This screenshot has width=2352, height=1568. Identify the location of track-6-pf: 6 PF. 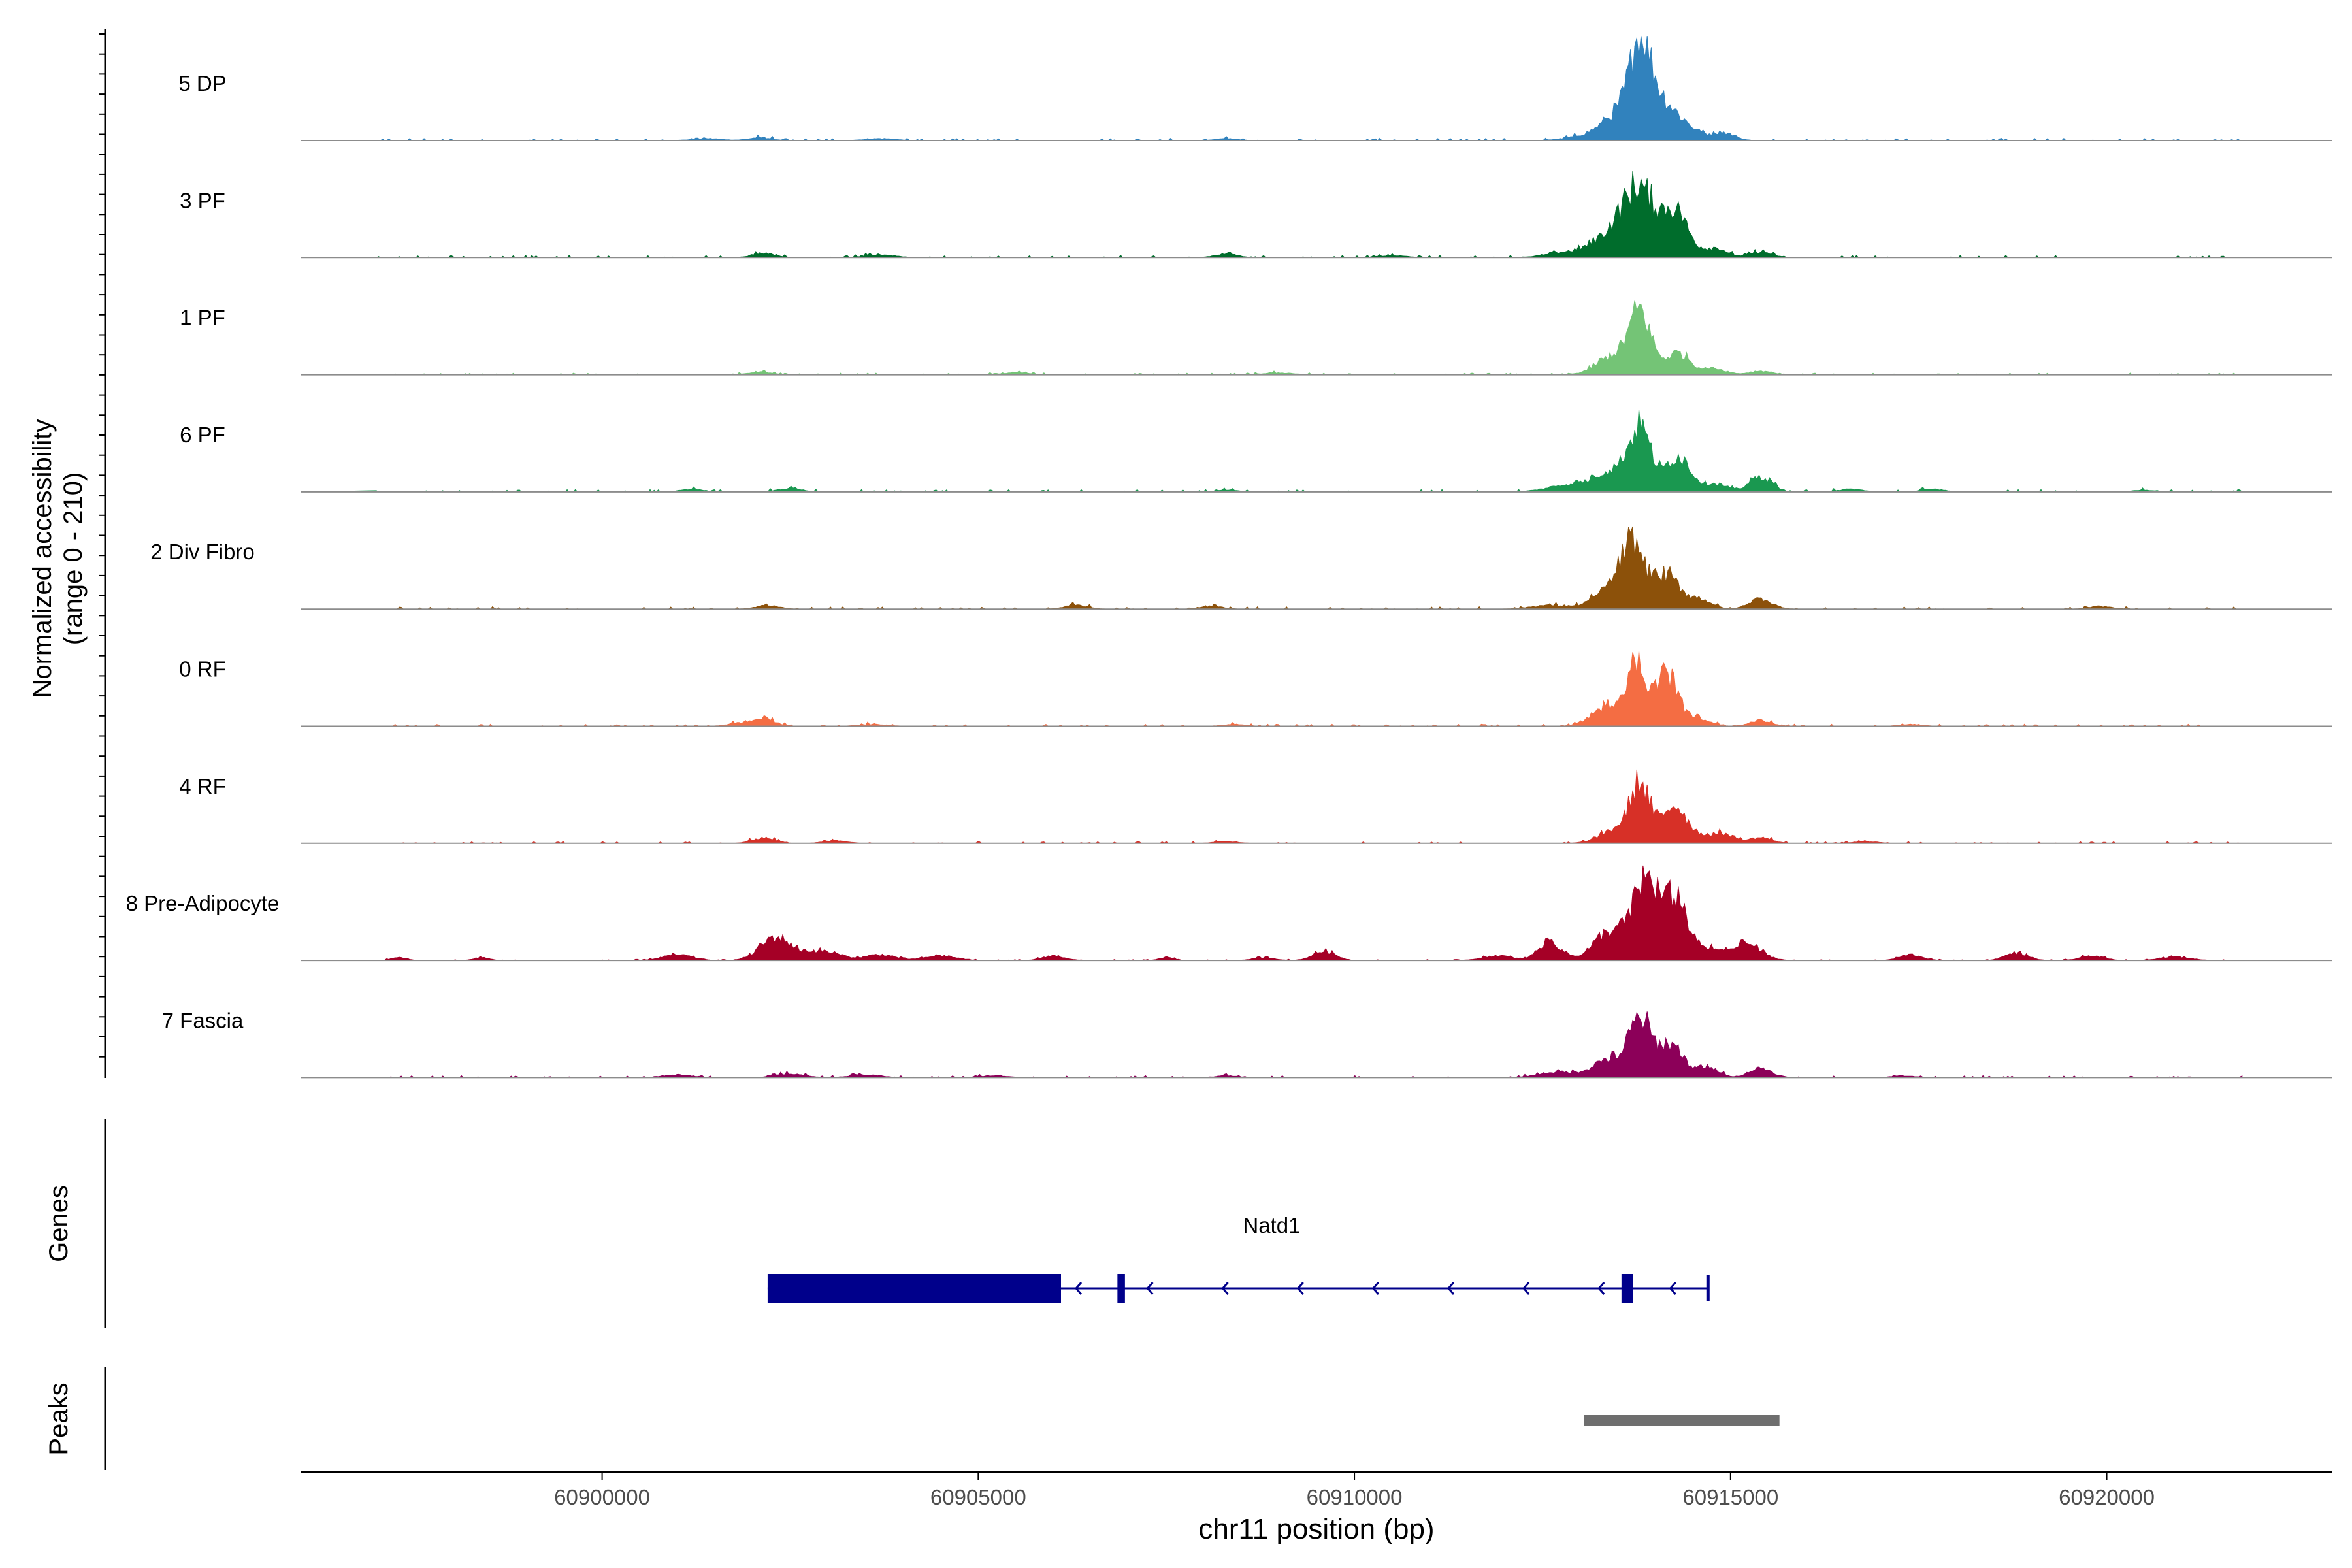
(1256, 451).